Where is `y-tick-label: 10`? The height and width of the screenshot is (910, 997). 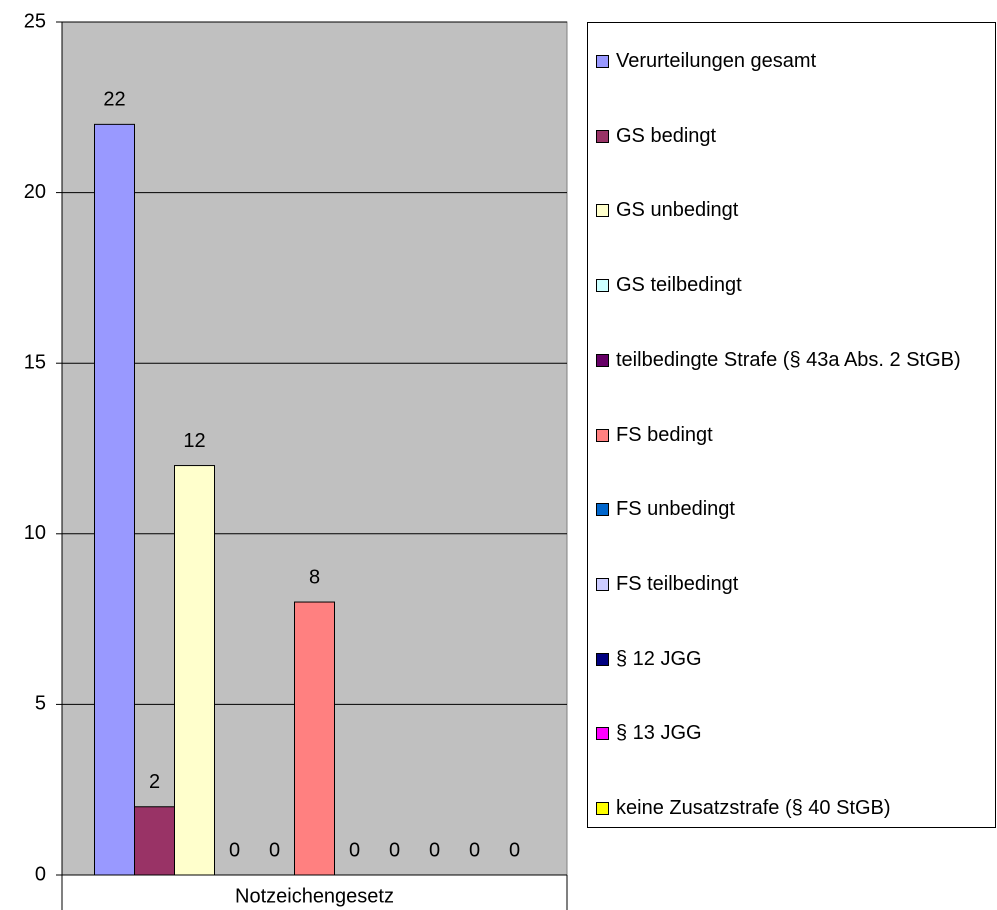
y-tick-label: 10 is located at coordinates (35, 533).